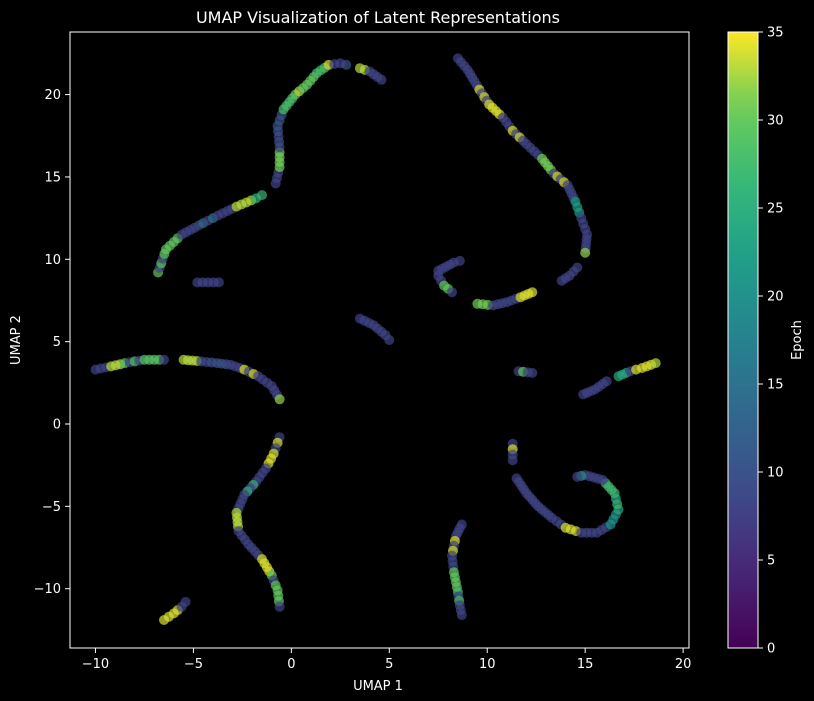  I want to click on colorbar-tick-label: 15, so click(775, 385).